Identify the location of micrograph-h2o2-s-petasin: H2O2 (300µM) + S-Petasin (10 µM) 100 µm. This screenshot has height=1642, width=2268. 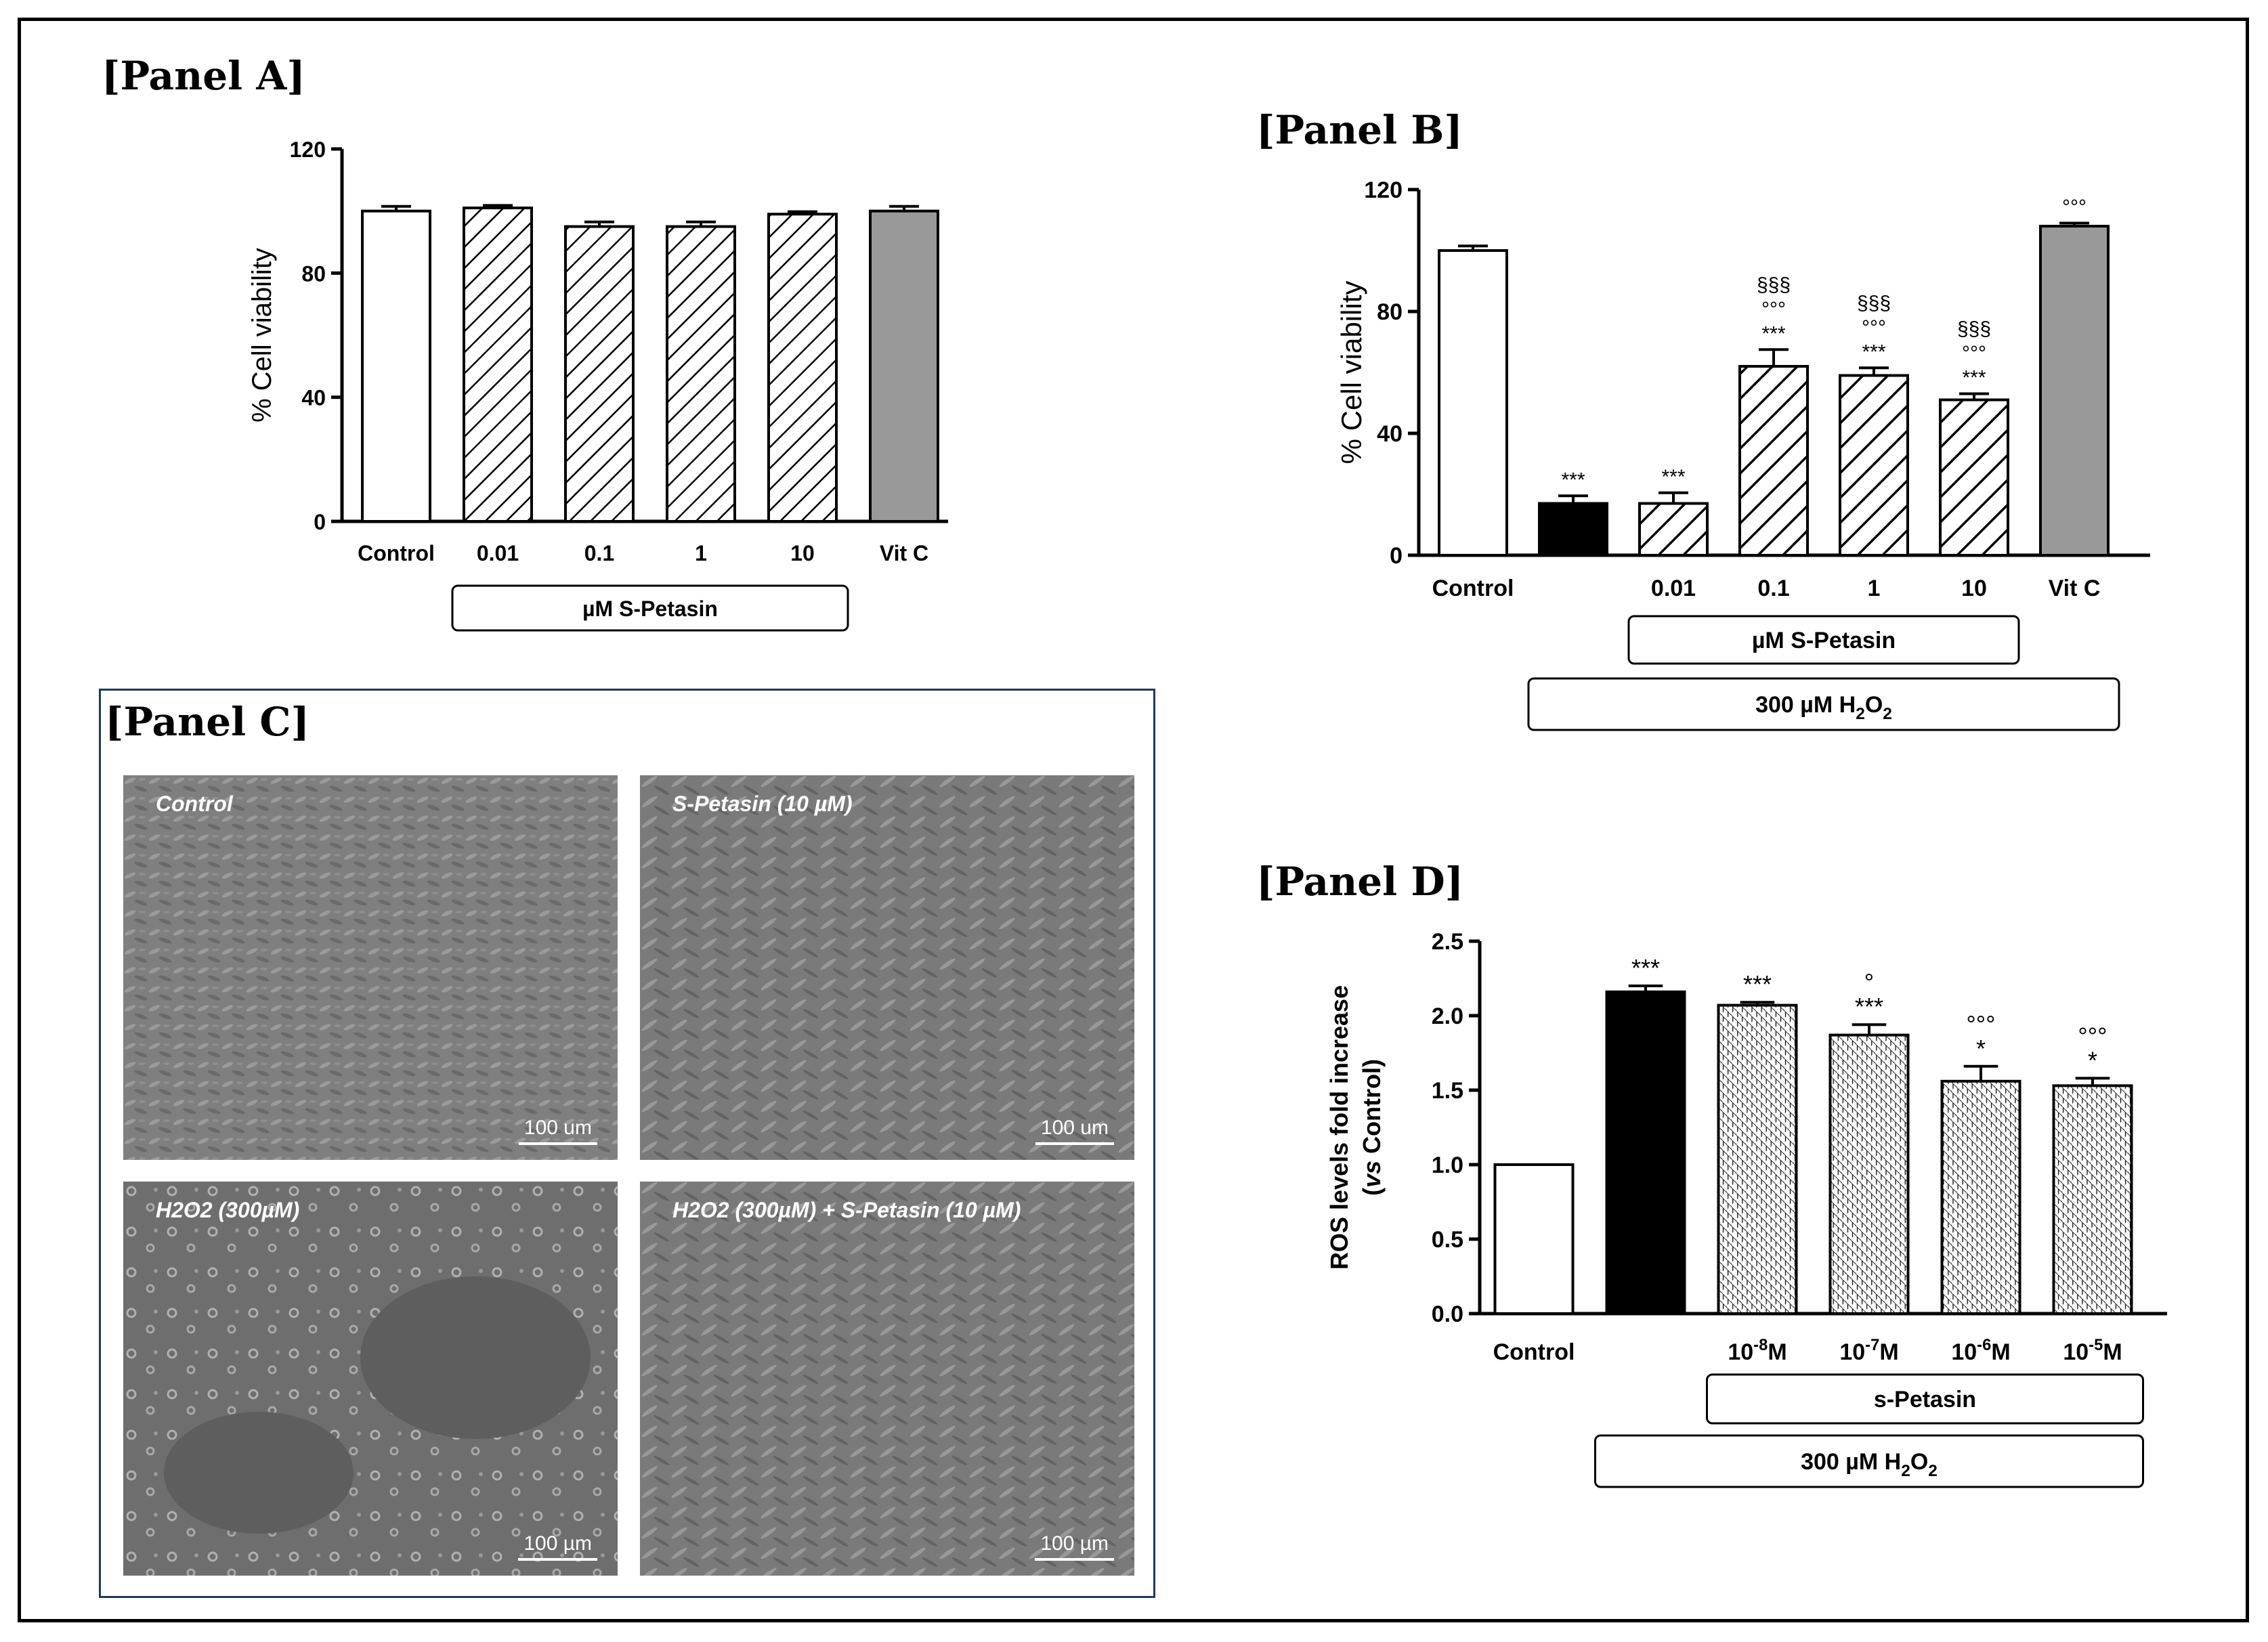
(887, 1379).